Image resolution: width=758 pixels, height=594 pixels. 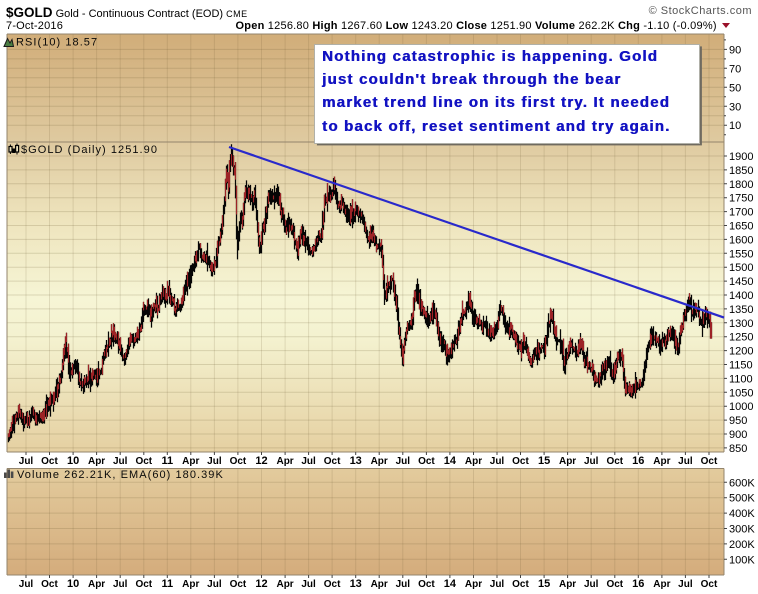 What do you see at coordinates (742, 545) in the screenshot?
I see `svg-text: 200K` at bounding box center [742, 545].